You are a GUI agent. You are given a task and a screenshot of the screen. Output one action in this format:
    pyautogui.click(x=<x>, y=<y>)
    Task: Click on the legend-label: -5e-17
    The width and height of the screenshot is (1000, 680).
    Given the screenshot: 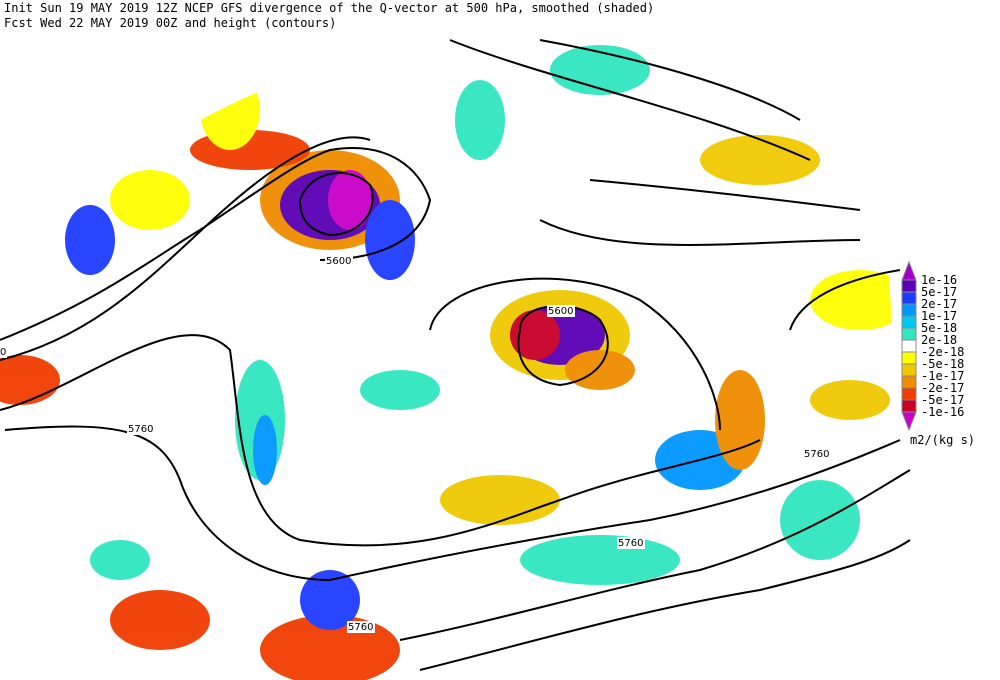 What is the action you would take?
    pyautogui.click(x=942, y=400)
    